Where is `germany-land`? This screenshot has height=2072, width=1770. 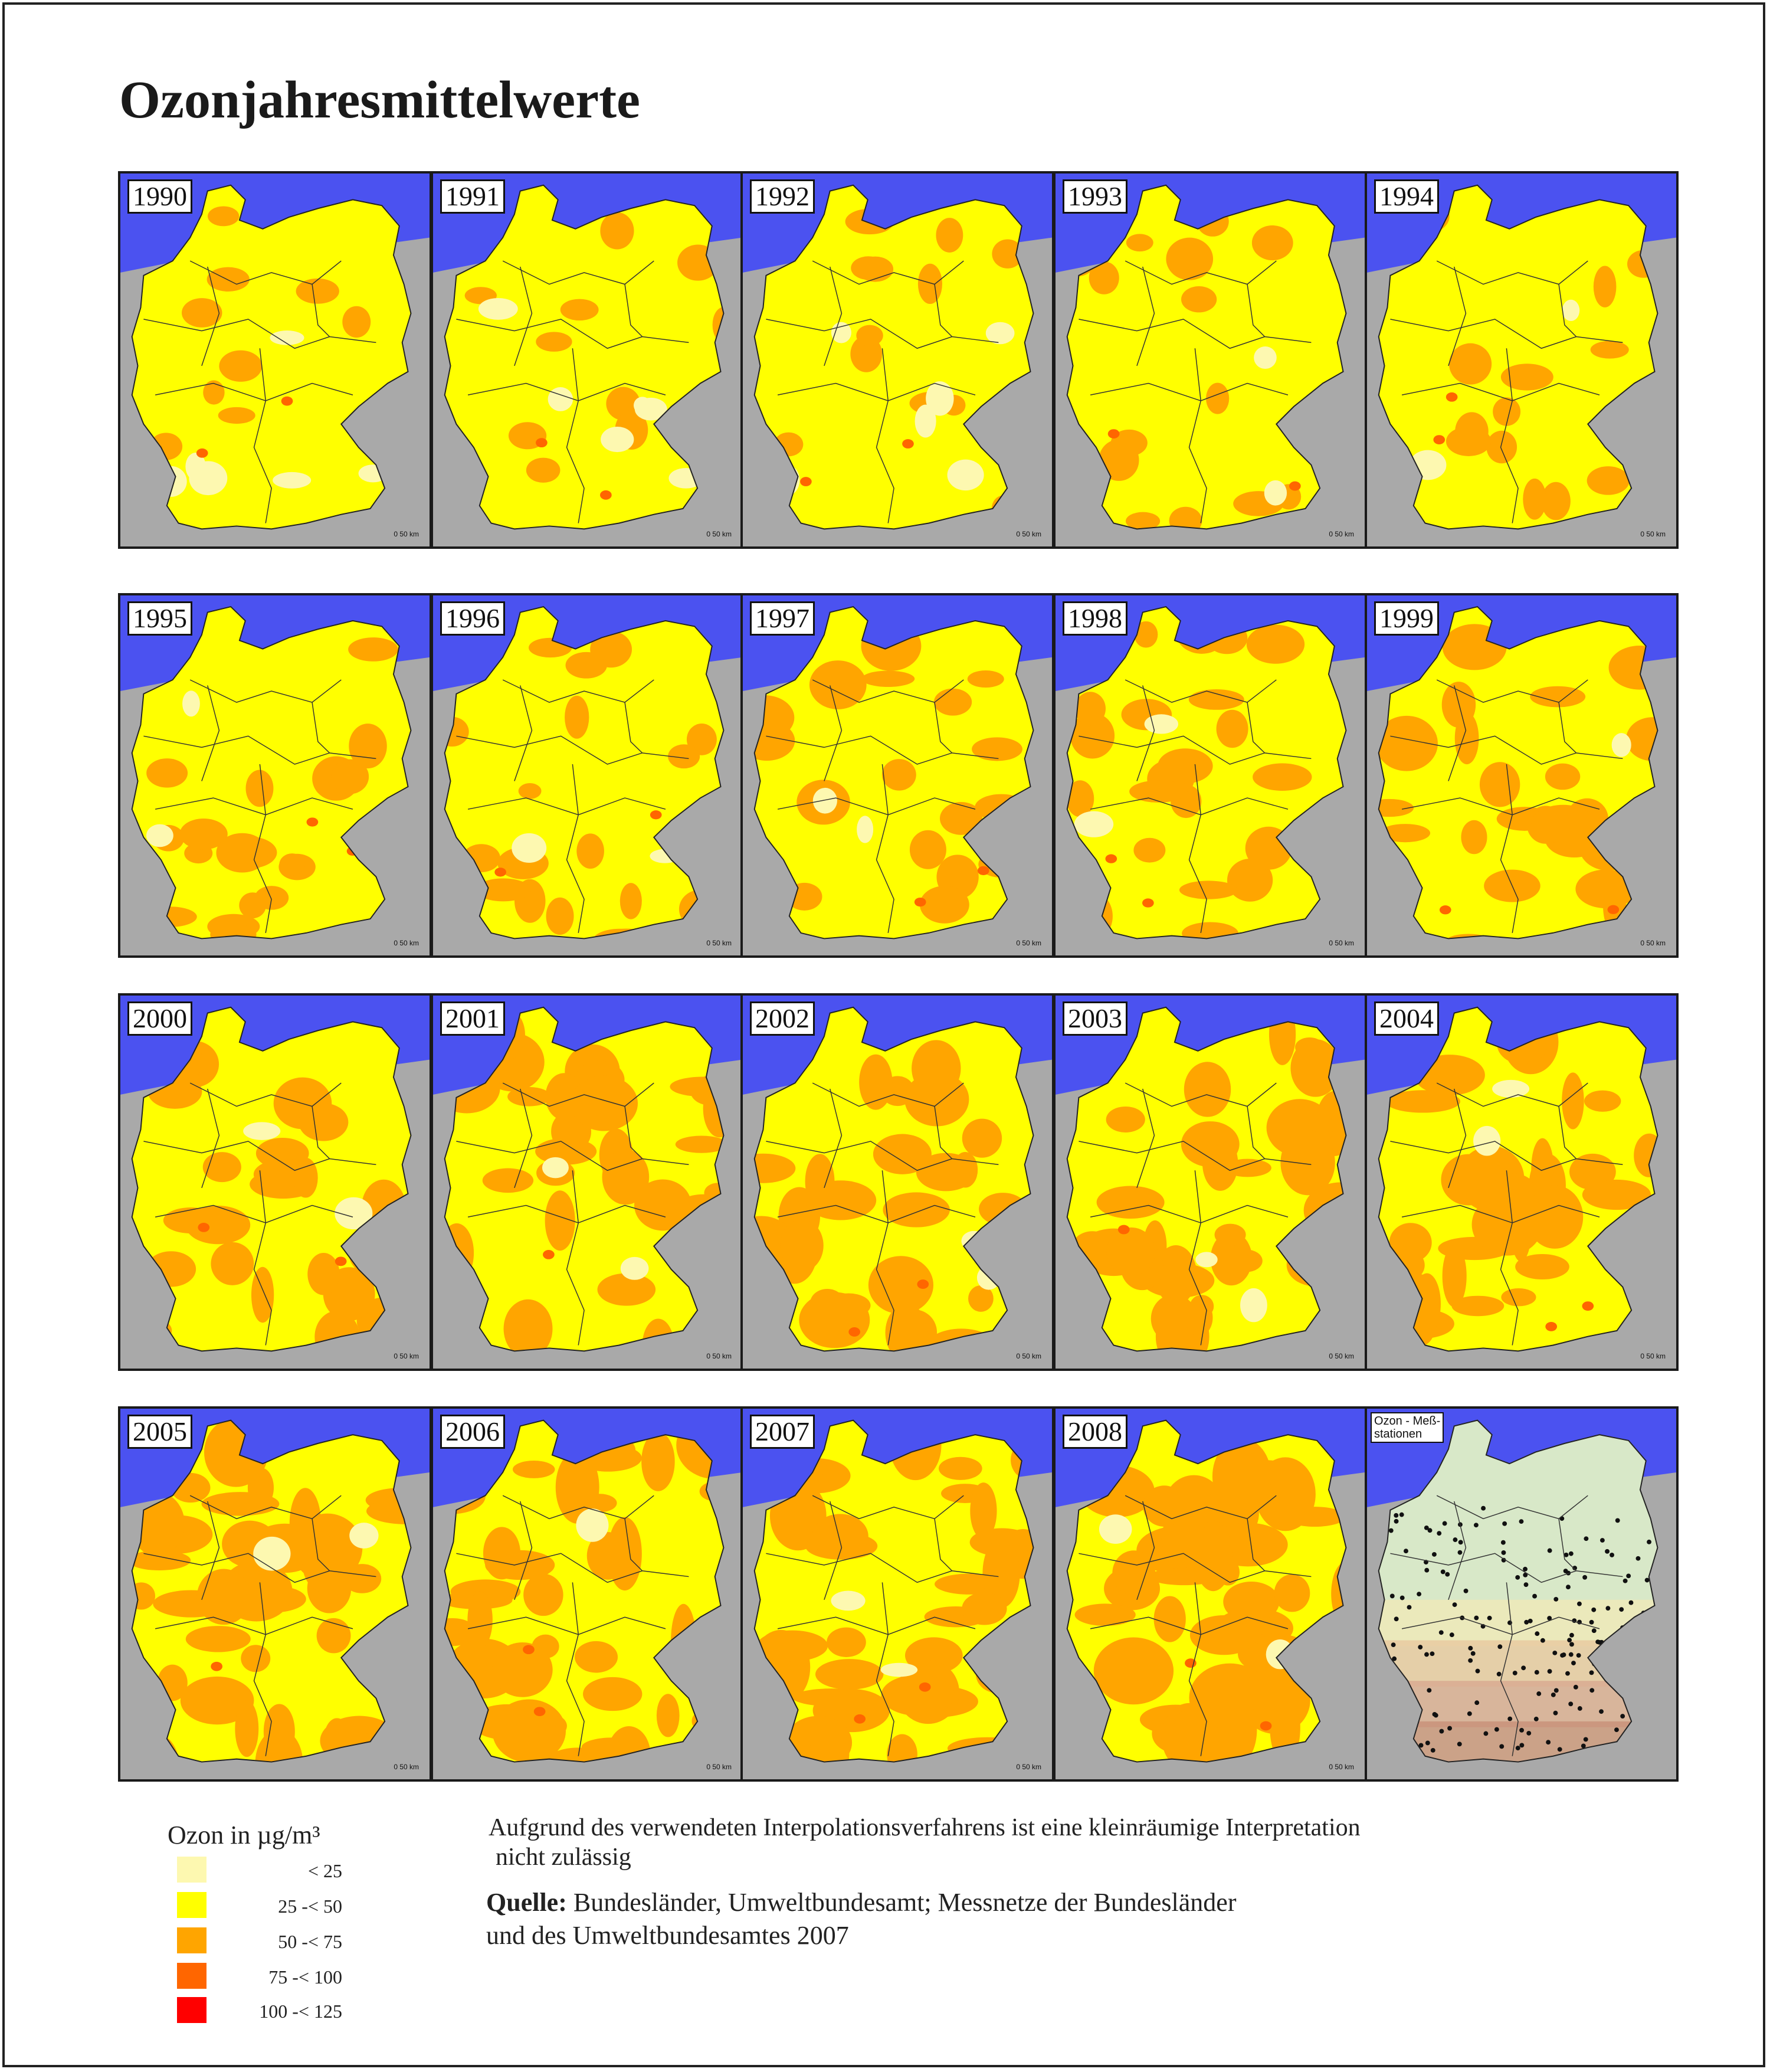
germany-land is located at coordinates (894, 357).